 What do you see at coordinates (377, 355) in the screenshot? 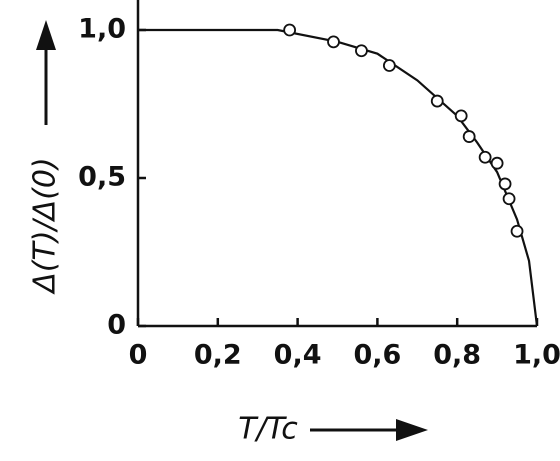
I see `x-tick-label: 0,6` at bounding box center [377, 355].